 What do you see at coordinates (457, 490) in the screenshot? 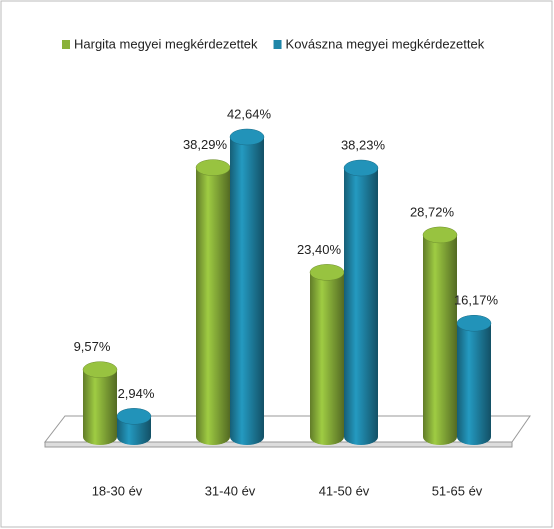
I see `x-tick-label: 51-65 év` at bounding box center [457, 490].